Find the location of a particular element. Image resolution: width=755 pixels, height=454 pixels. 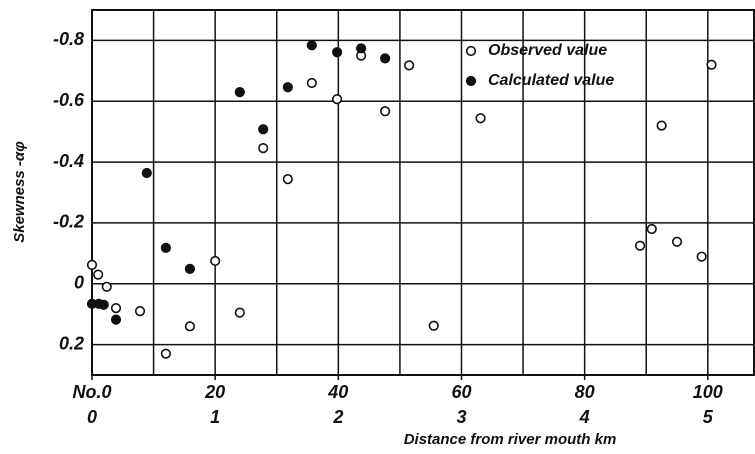

y-axis-label: Skewness -αφ is located at coordinates (19, 192).